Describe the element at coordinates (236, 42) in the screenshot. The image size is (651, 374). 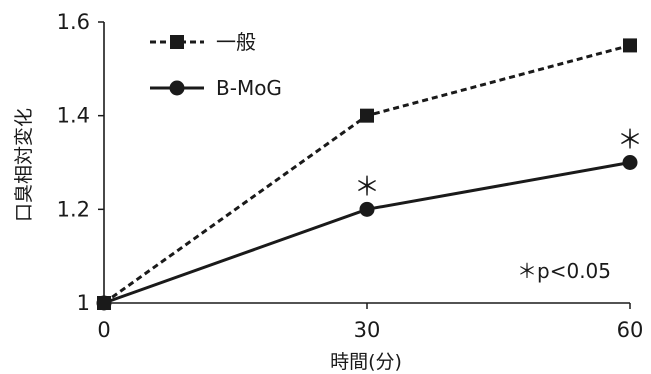
I see `legend-label: 一般` at that location.